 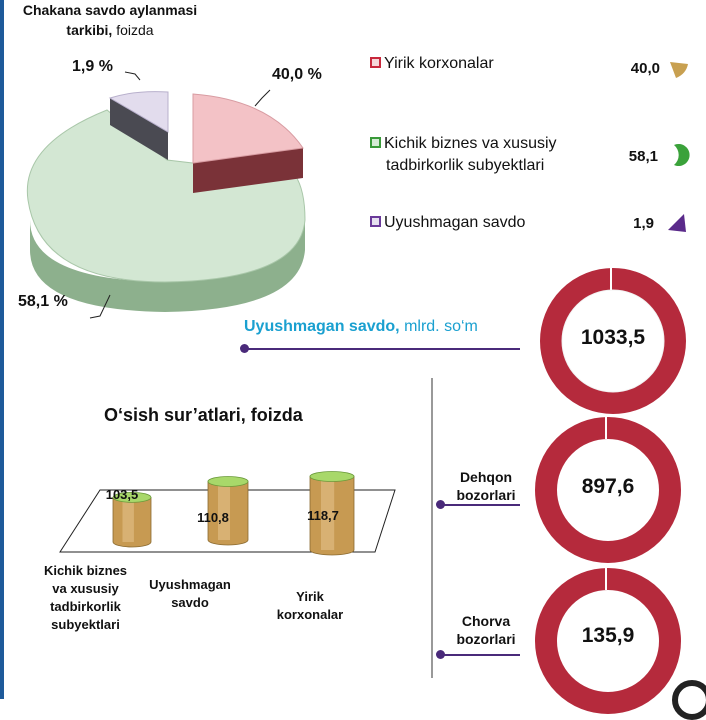 I want to click on pie-title-unit: foizda, so click(x=135, y=30).